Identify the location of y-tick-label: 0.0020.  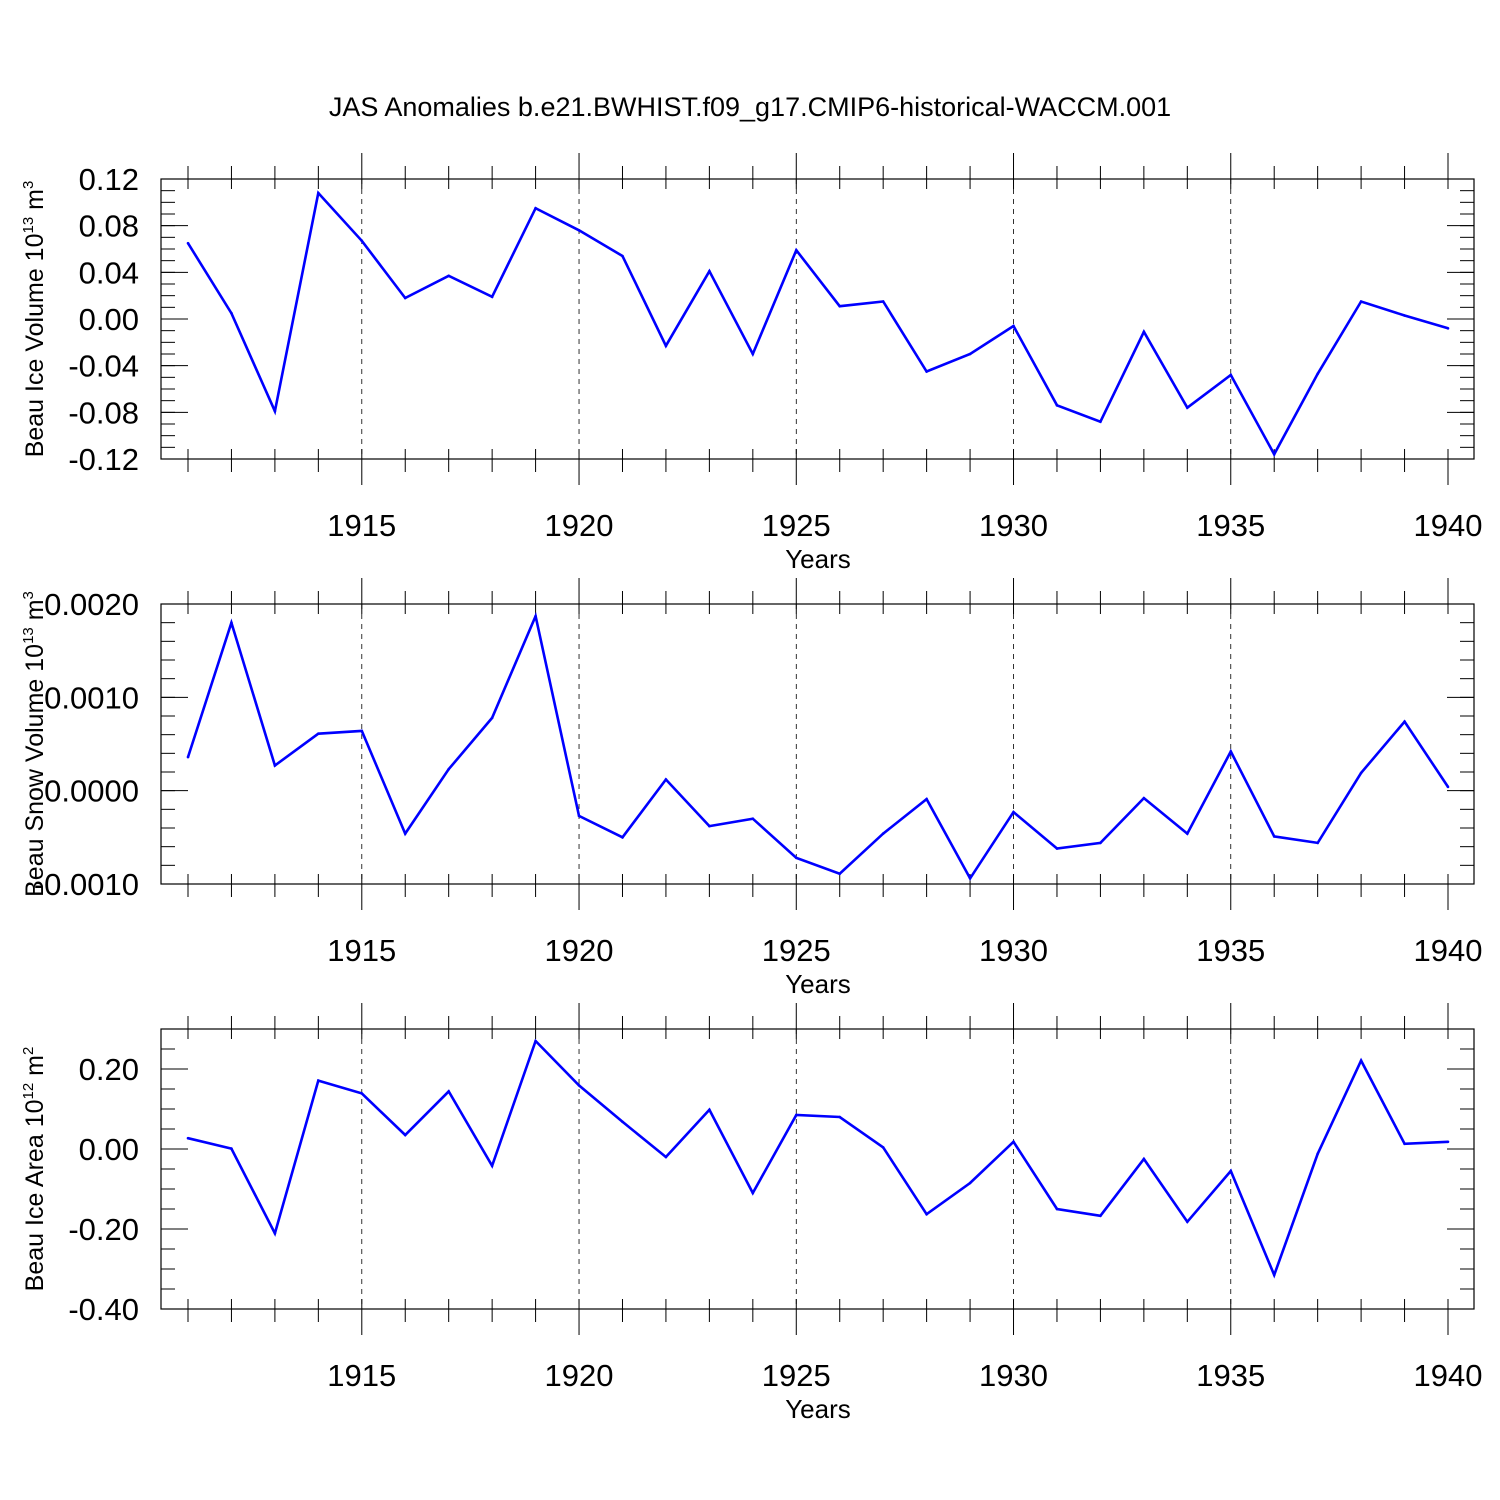
(91, 604).